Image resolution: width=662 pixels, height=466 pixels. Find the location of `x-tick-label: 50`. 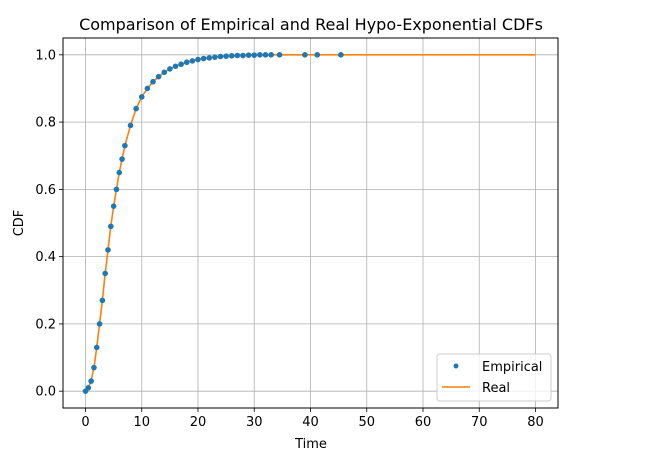

x-tick-label: 50 is located at coordinates (366, 422).